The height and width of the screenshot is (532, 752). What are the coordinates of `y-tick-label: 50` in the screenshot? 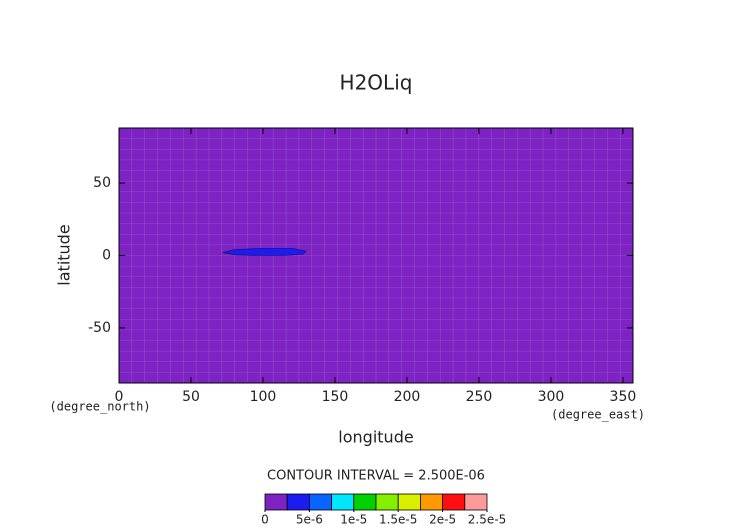 It's located at (102, 183).